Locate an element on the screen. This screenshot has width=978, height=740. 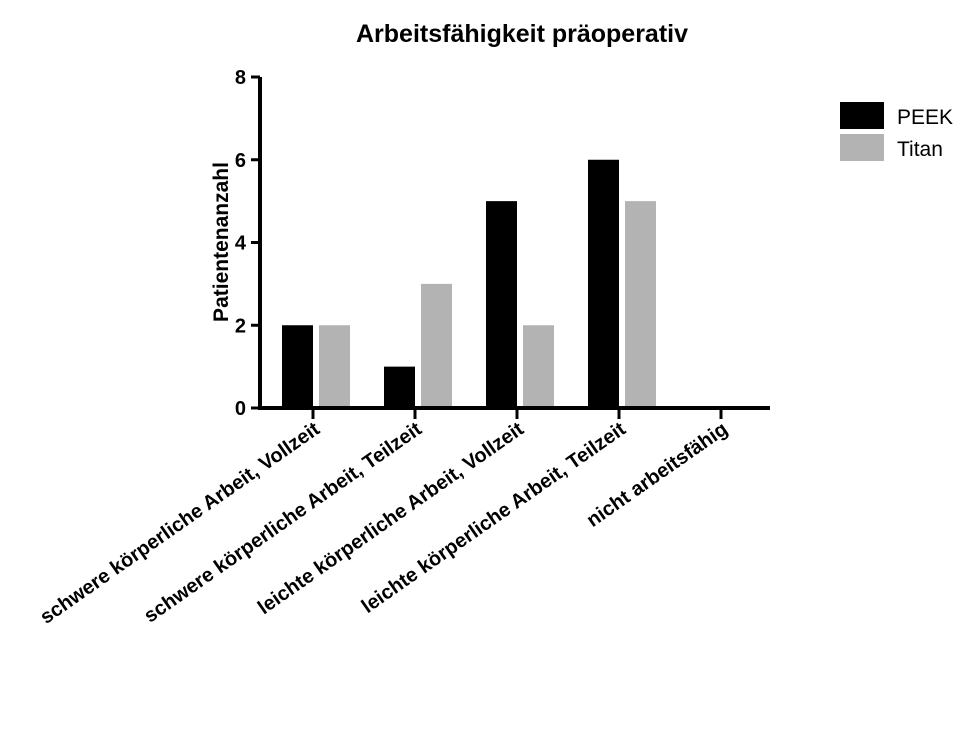
legend-swatch-titan is located at coordinates (862, 147).